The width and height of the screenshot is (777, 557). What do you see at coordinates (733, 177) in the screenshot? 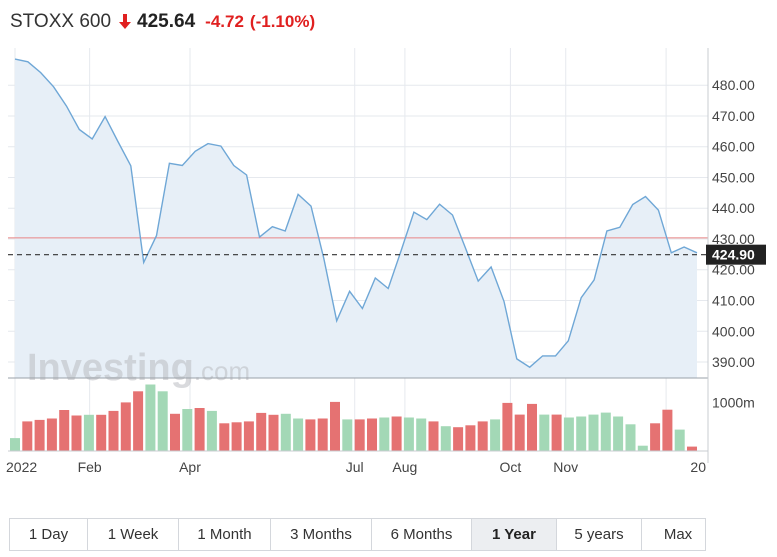
I see `y-tick-label: 450.00` at bounding box center [733, 177].